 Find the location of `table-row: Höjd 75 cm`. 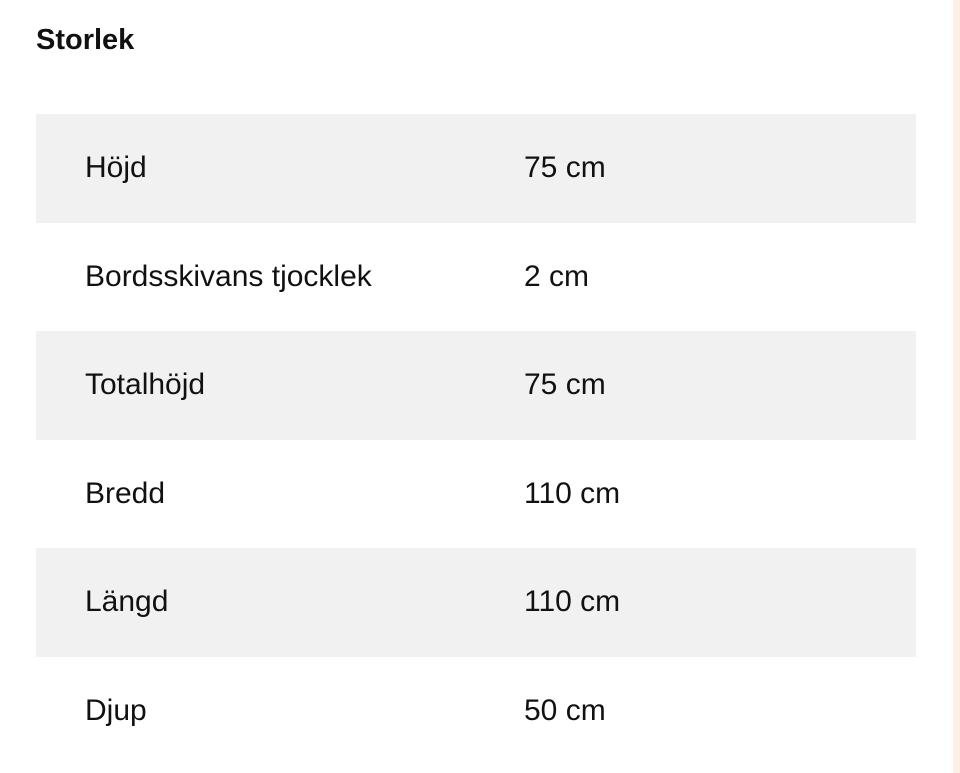

table-row: Höjd 75 cm is located at coordinates (476, 168).